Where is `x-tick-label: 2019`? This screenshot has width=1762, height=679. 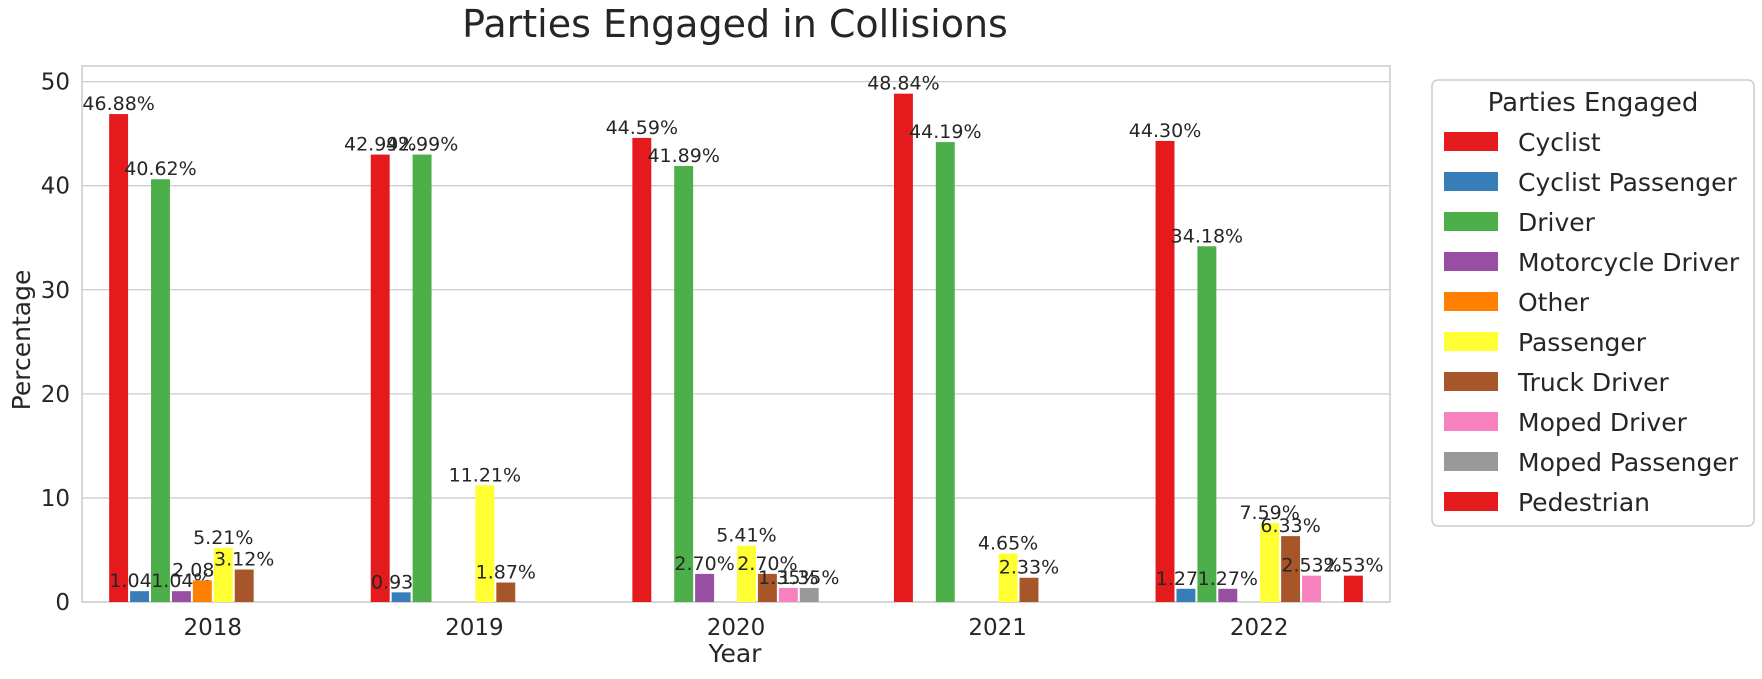 x-tick-label: 2019 is located at coordinates (474, 628).